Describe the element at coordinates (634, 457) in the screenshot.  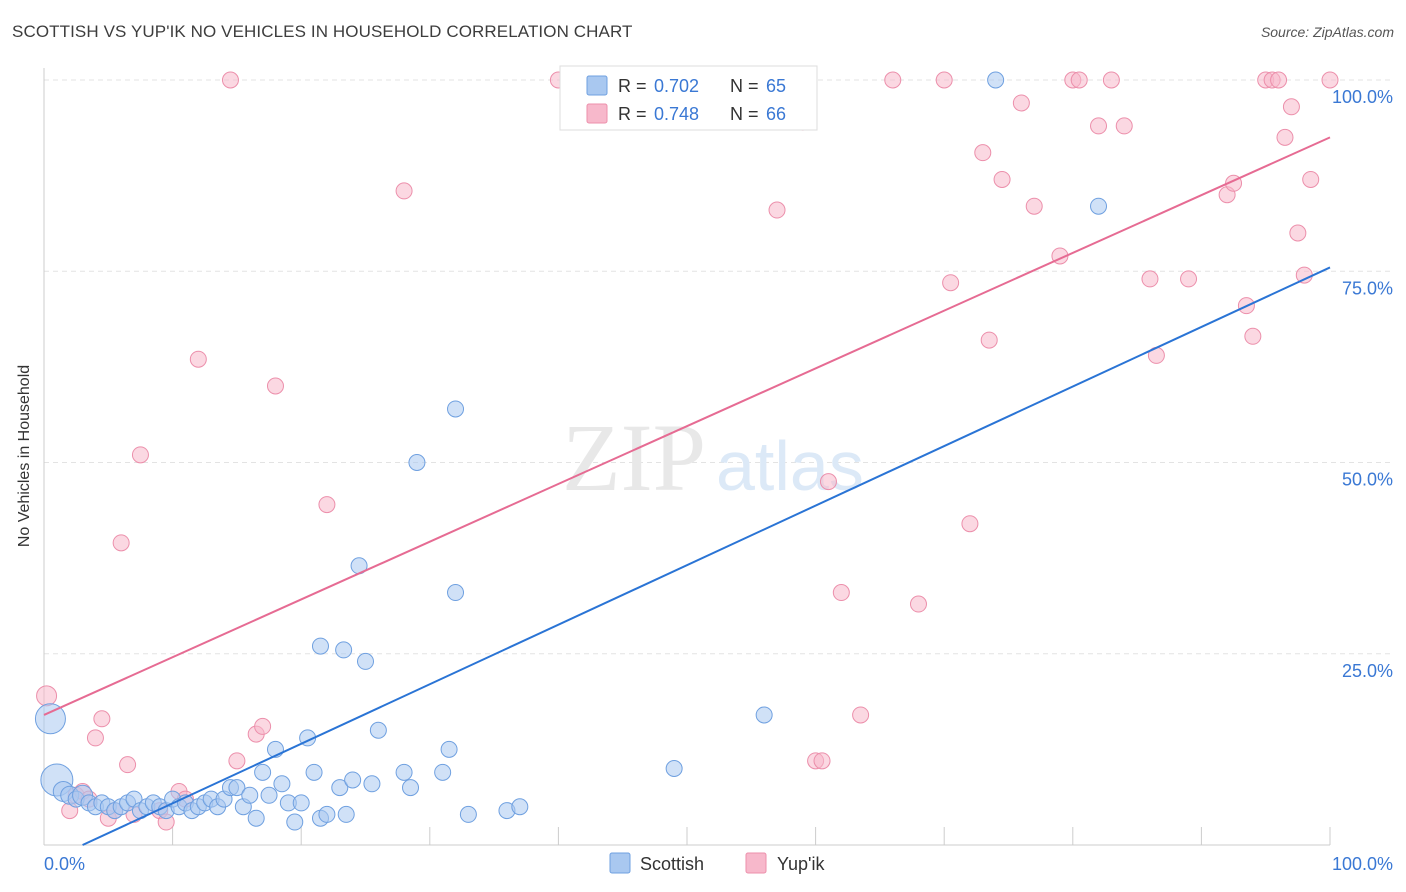
I see `watermark-zip: ZIP` at that location.